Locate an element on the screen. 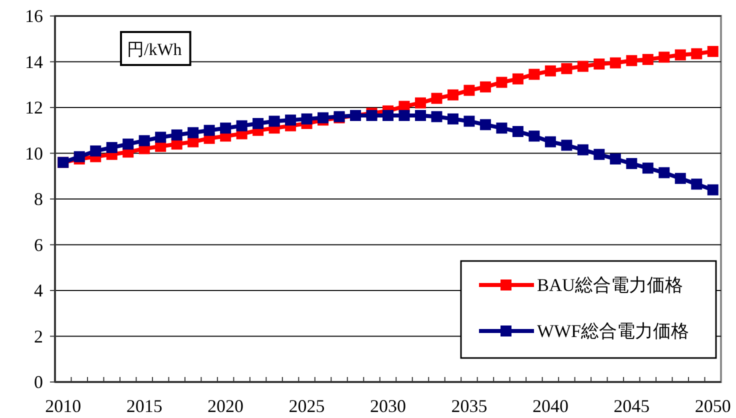 Image resolution: width=736 pixels, height=418 pixels. x-tick-label: 2025 is located at coordinates (306, 406).